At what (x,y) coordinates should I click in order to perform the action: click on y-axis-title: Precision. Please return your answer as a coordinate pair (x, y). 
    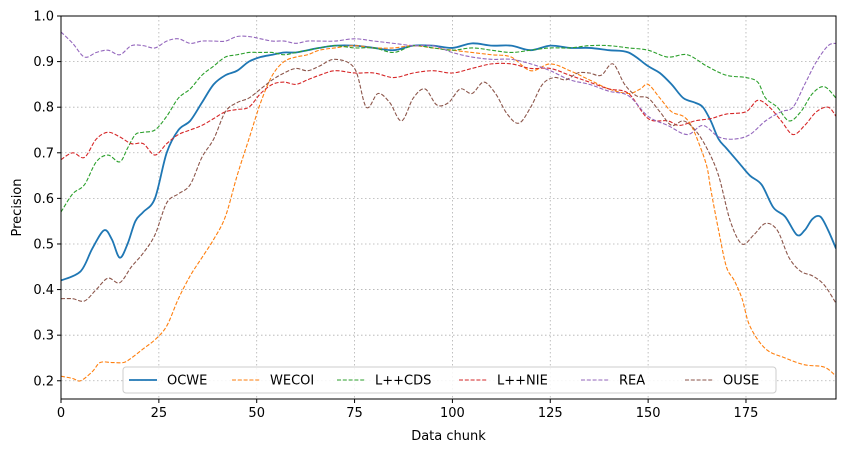
    Looking at the image, I should click on (17, 207).